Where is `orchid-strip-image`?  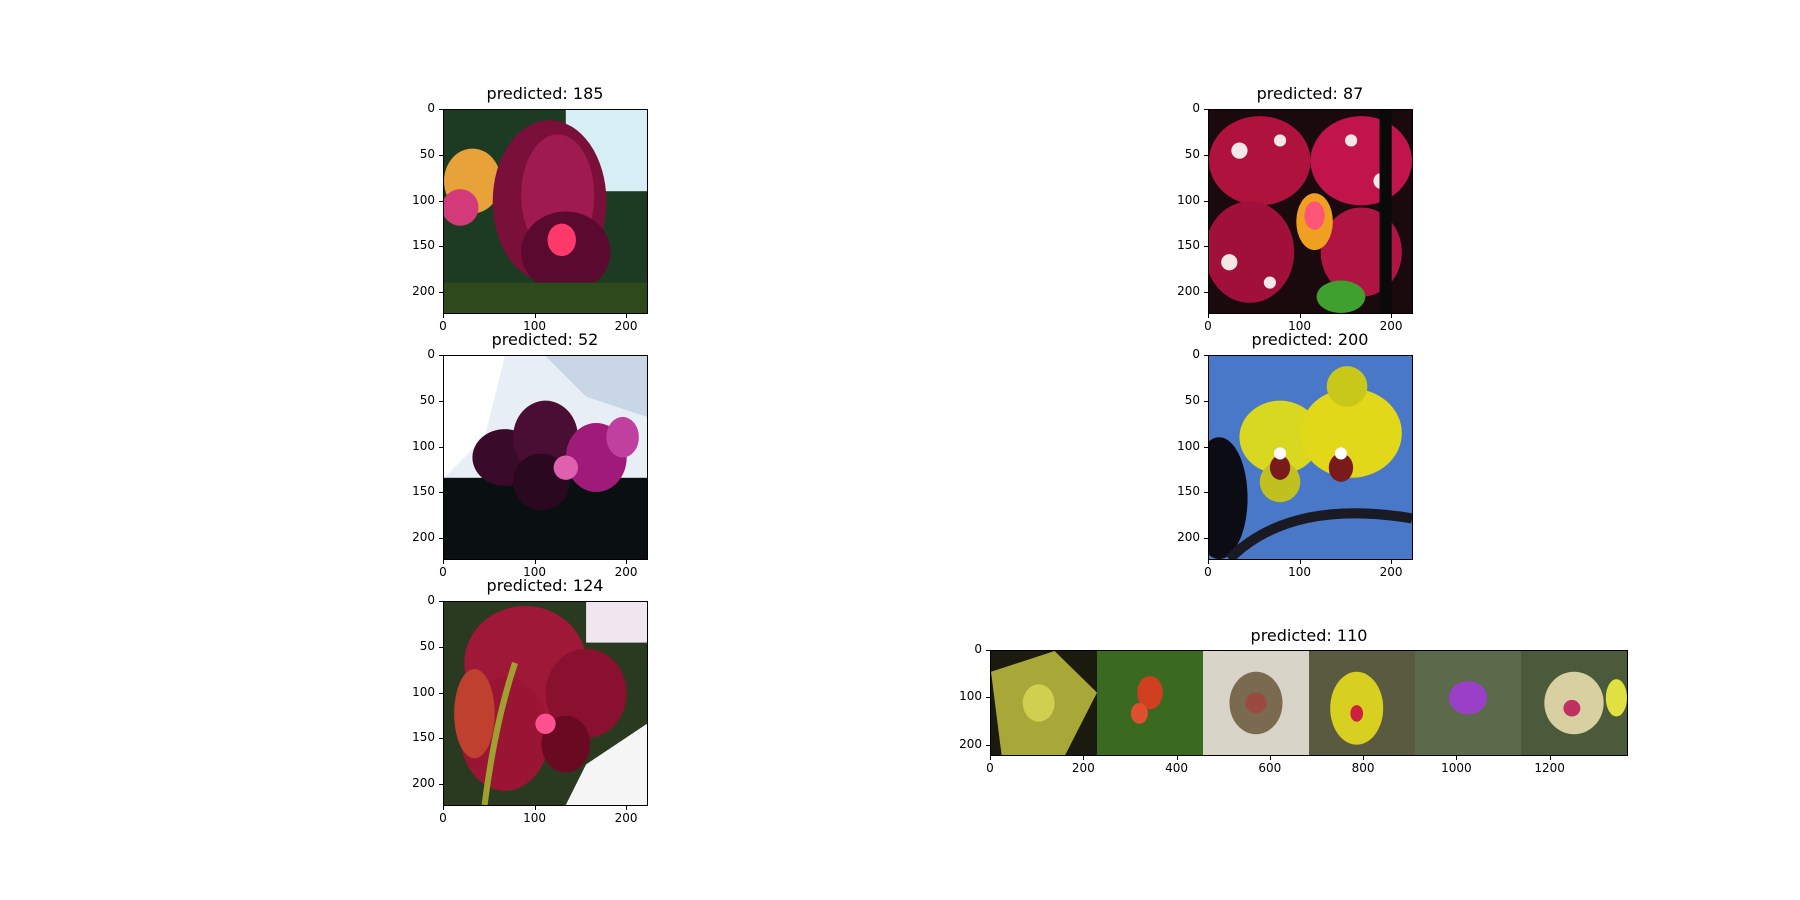
orchid-strip-image is located at coordinates (1309, 703).